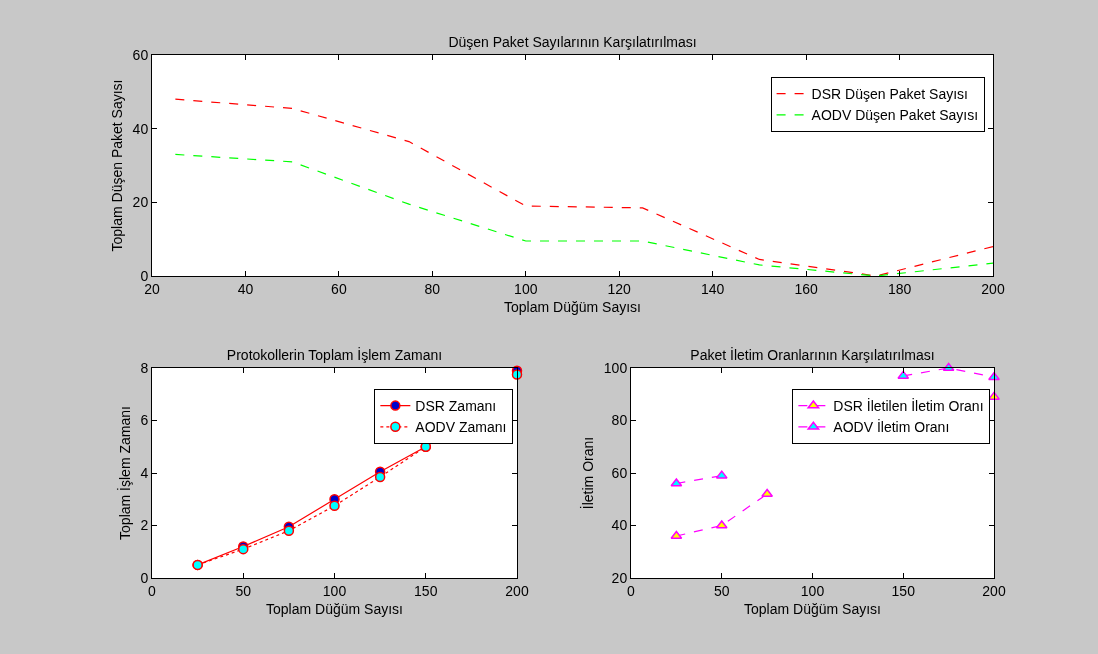  What do you see at coordinates (899, 288) in the screenshot?
I see `x-tick-label: 180` at bounding box center [899, 288].